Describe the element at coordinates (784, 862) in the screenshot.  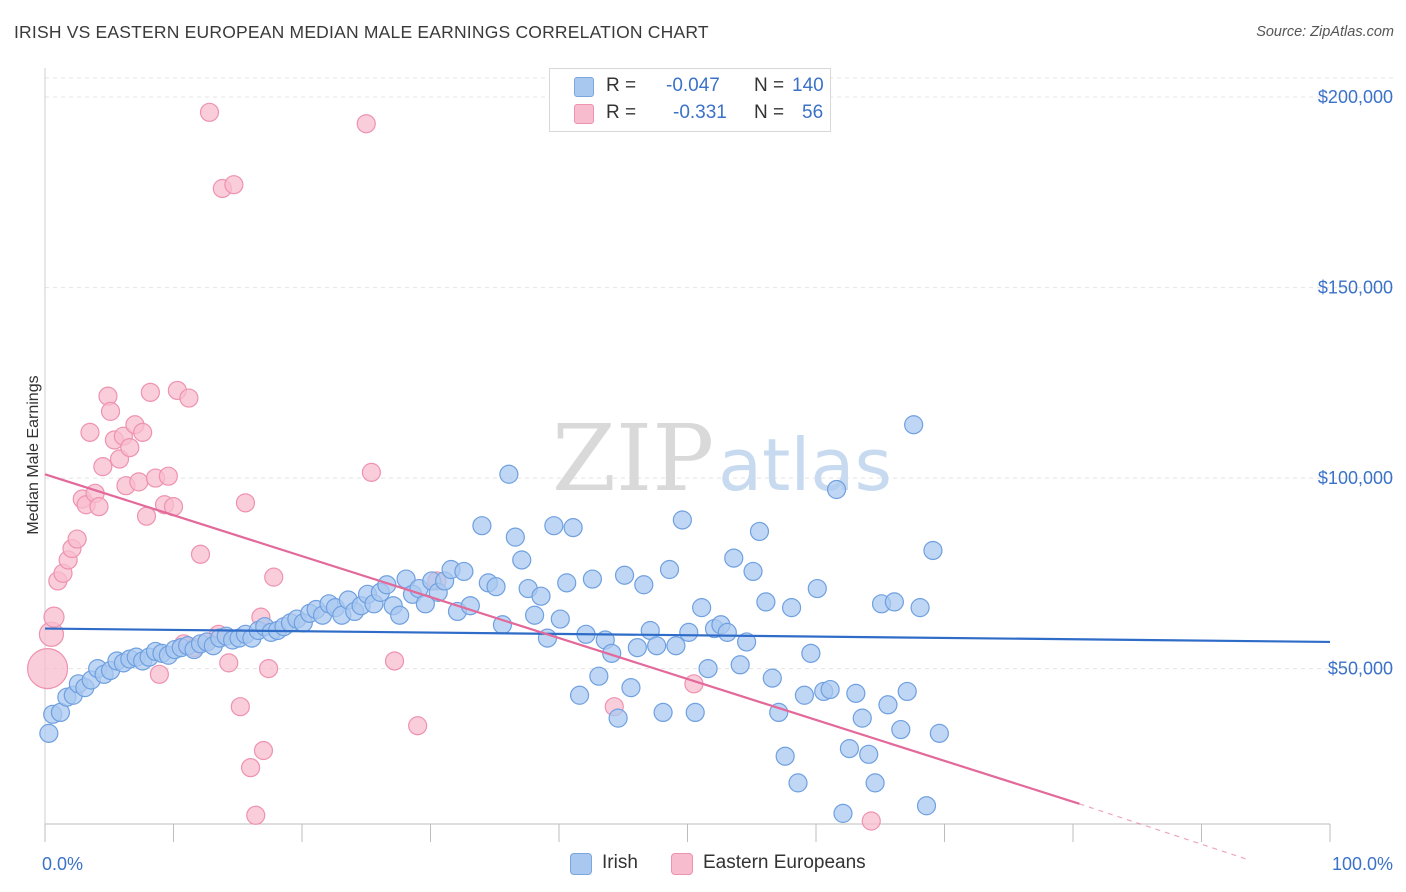
I see `bottom-legend-label-eastern-europeans: Eastern Europeans` at that location.